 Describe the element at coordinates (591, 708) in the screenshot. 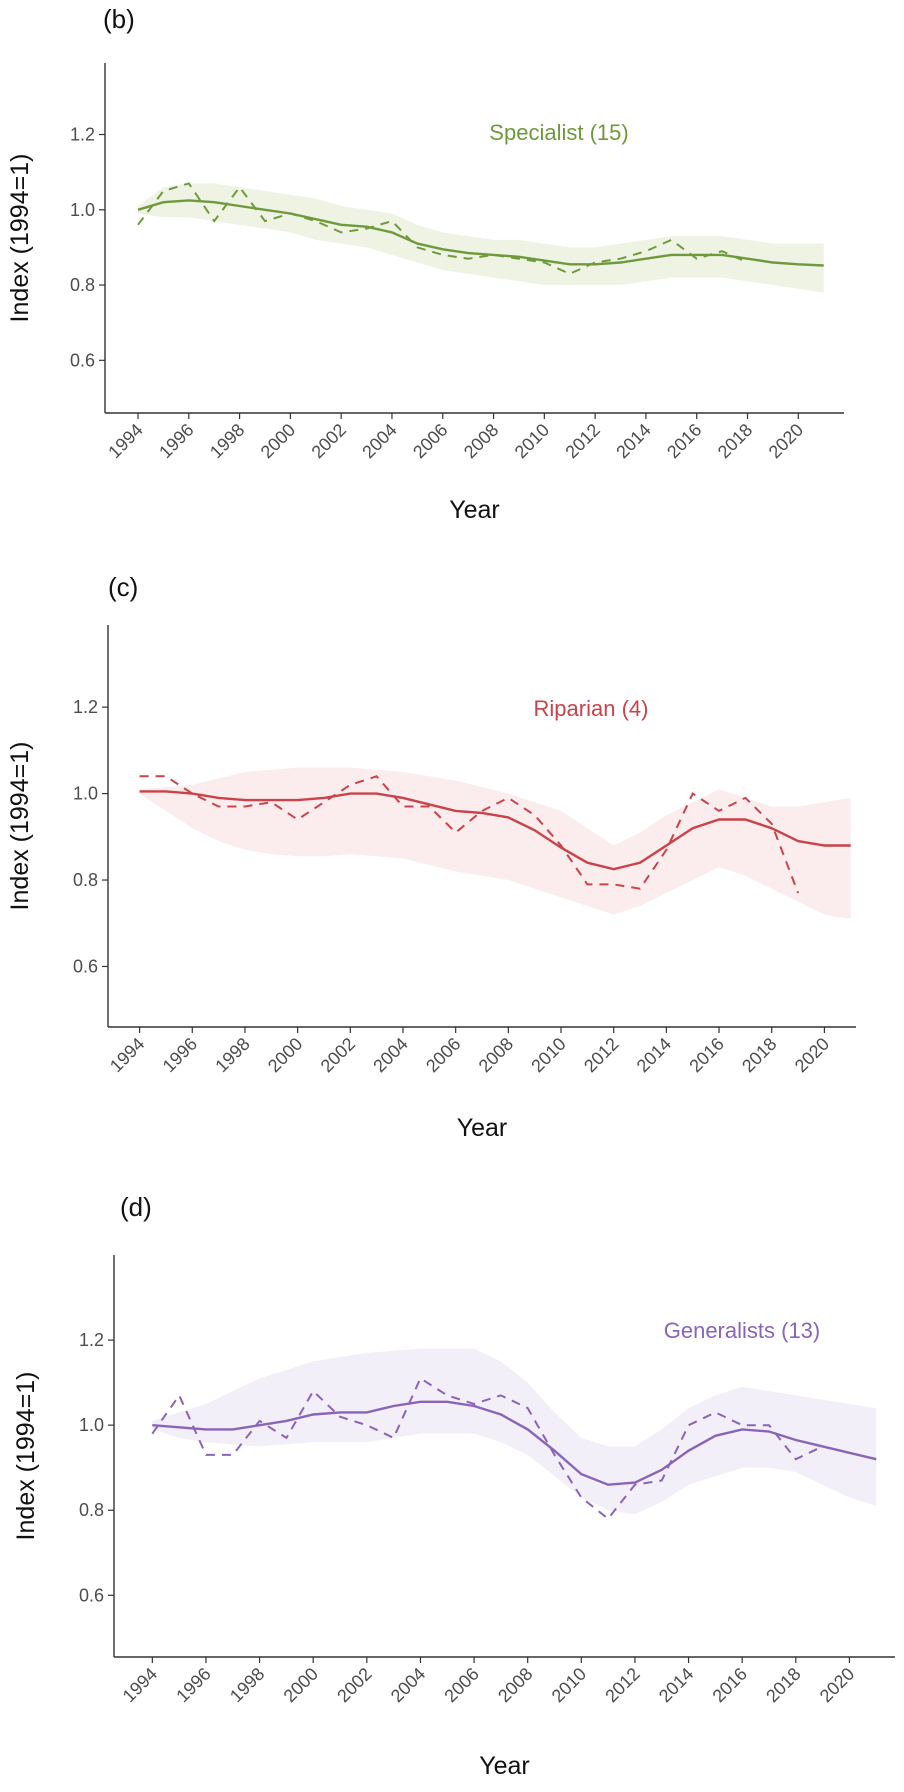

I see `annotation: Riparian (4)` at that location.